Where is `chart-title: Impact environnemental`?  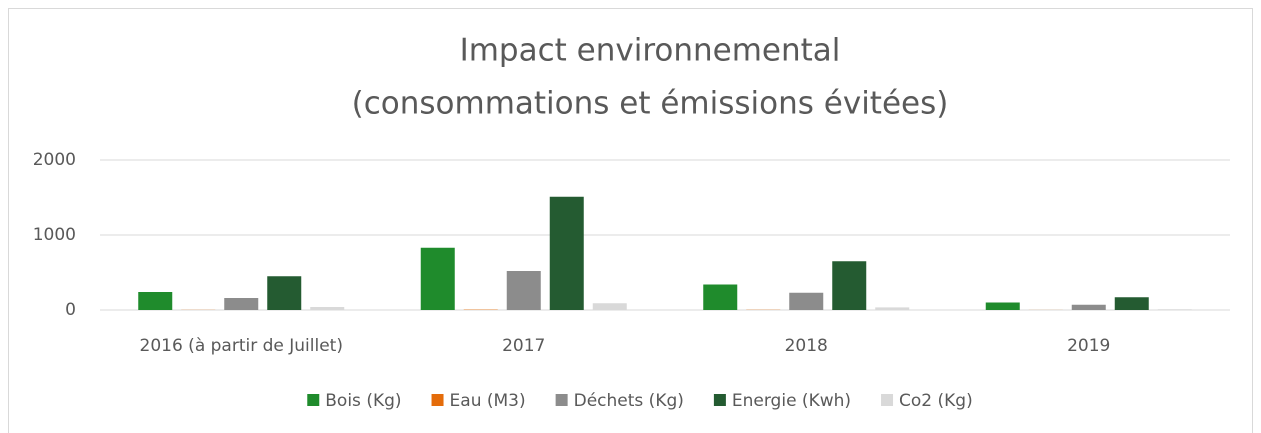
chart-title: Impact environnemental is located at coordinates (650, 51).